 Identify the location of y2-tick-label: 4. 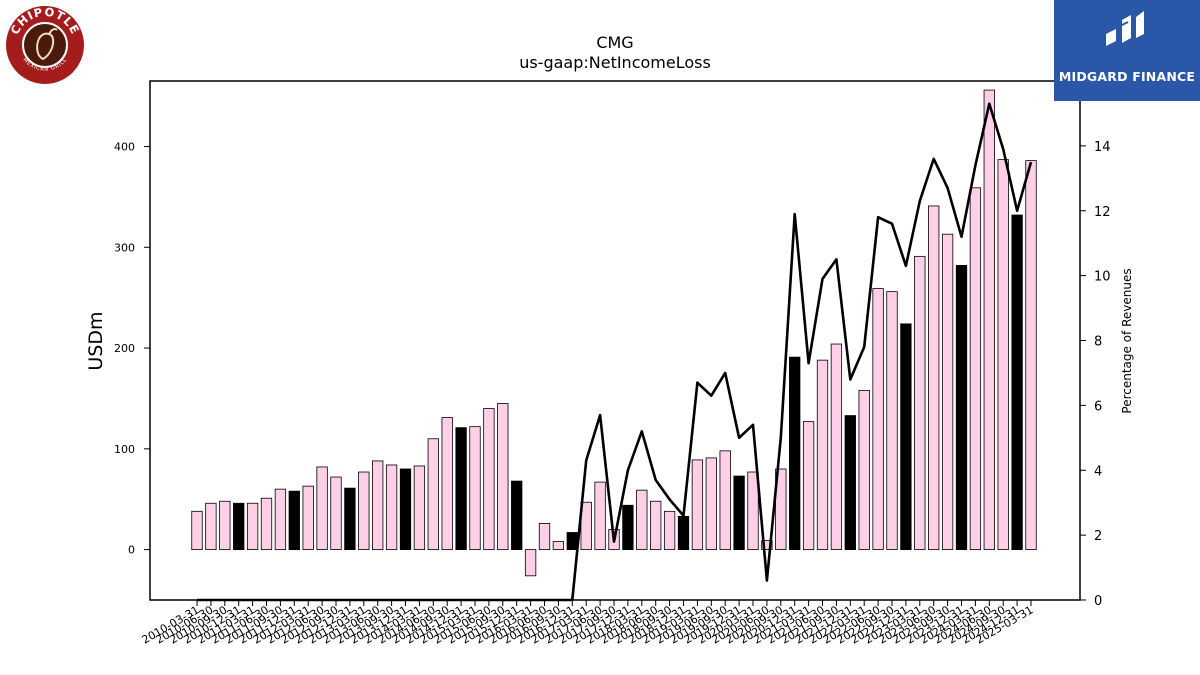
(1098, 471).